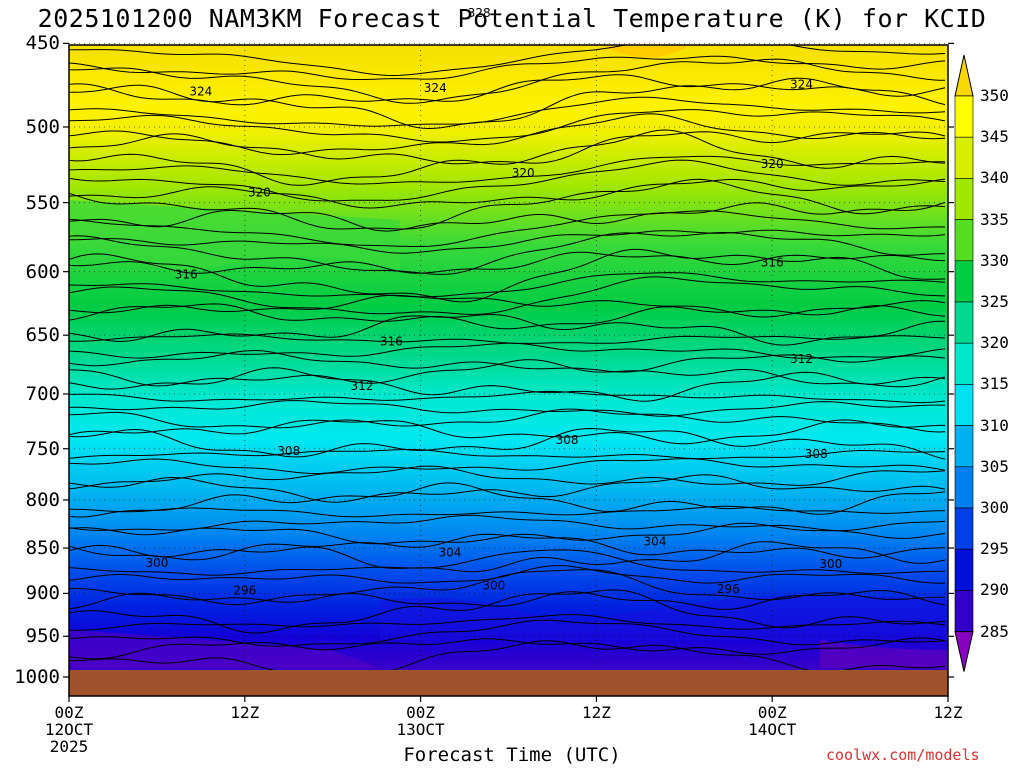  I want to click on y-tick-label: 900, so click(42, 593).